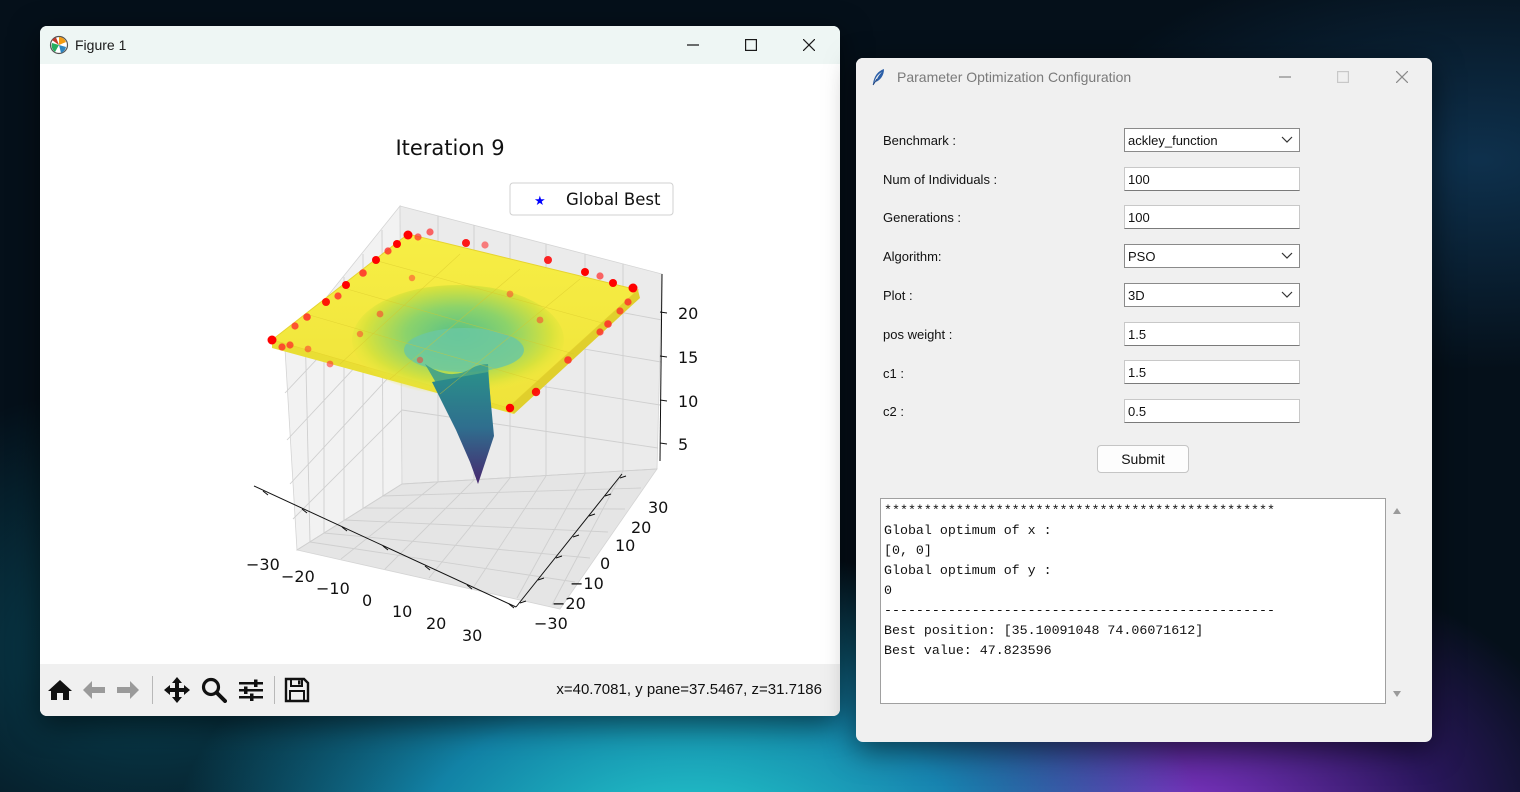 This screenshot has width=1520, height=792. Describe the element at coordinates (1136, 295) in the screenshot. I see `plot-value: 3D` at that location.